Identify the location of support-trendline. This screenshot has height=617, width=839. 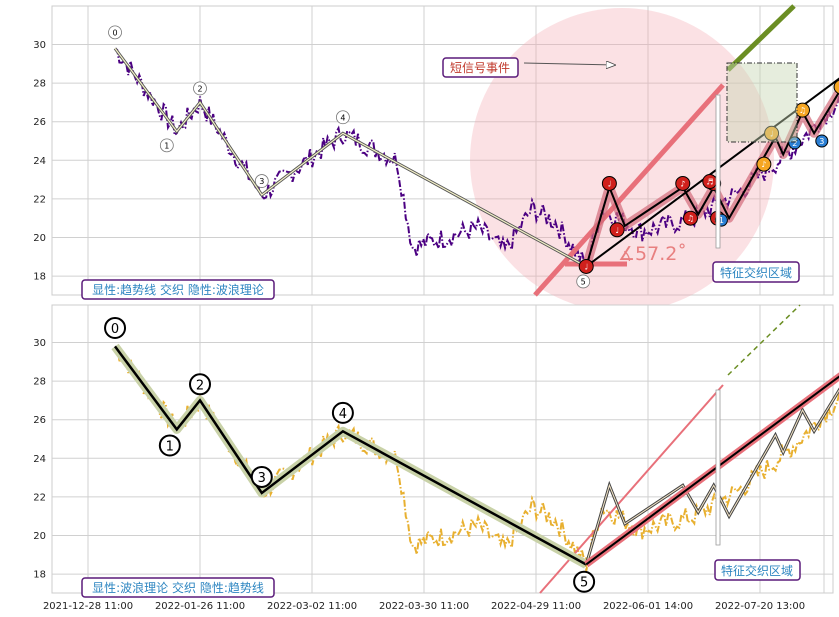
(629, 190).